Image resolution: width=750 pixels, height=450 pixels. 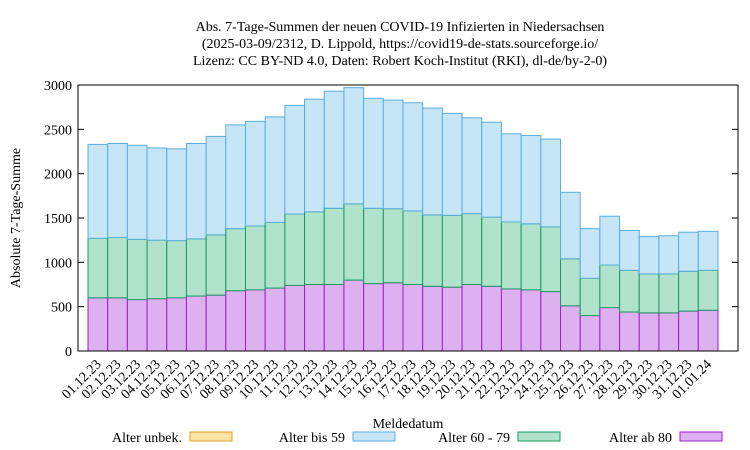 I want to click on legend-label: Alter 60 - 79, so click(x=474, y=438).